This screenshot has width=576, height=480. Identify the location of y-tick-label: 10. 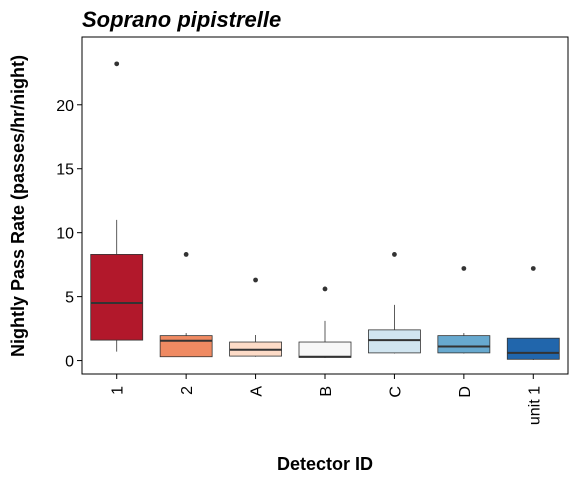
(65, 234).